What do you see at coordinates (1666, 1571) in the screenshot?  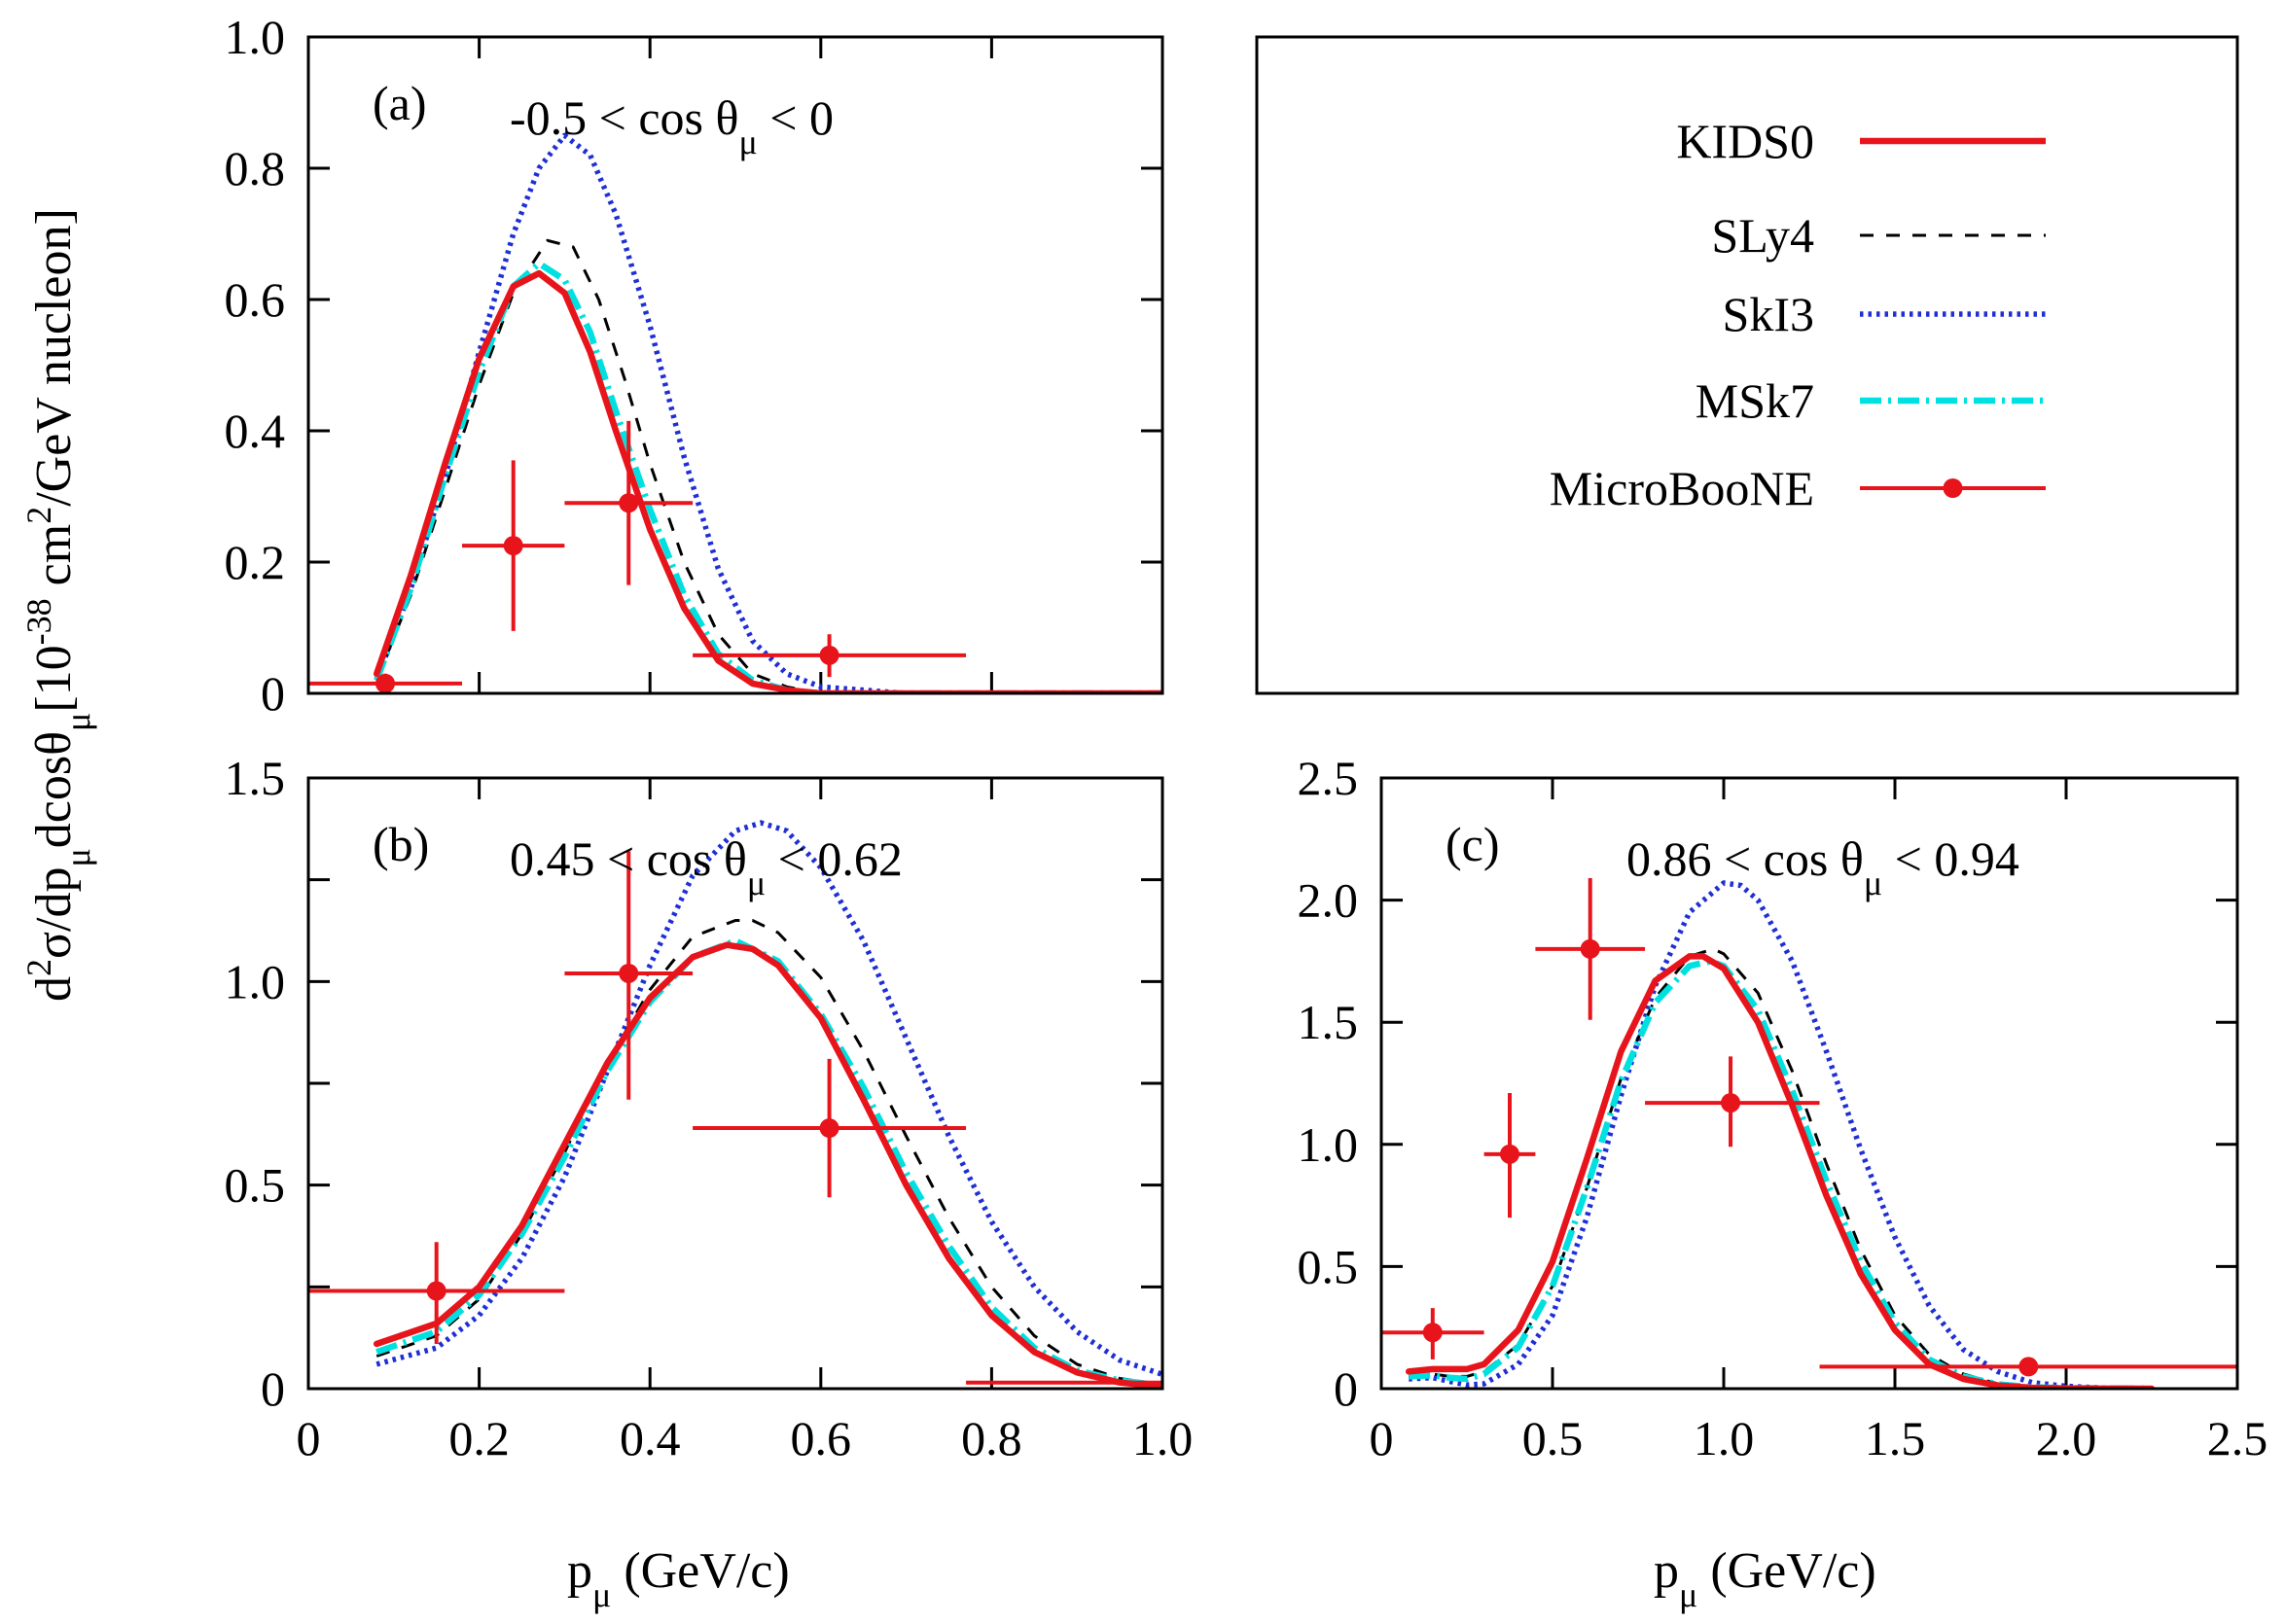 I see `xlabel-right-part-0: p` at bounding box center [1666, 1571].